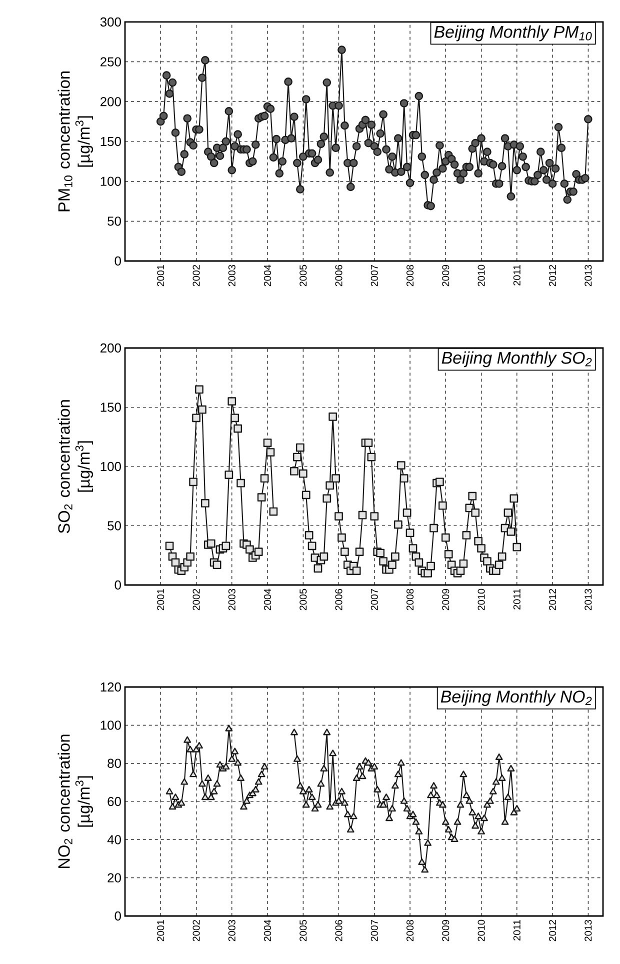 This screenshot has height=964, width=620. I want to click on y-tick-label: 40, so click(114, 839).